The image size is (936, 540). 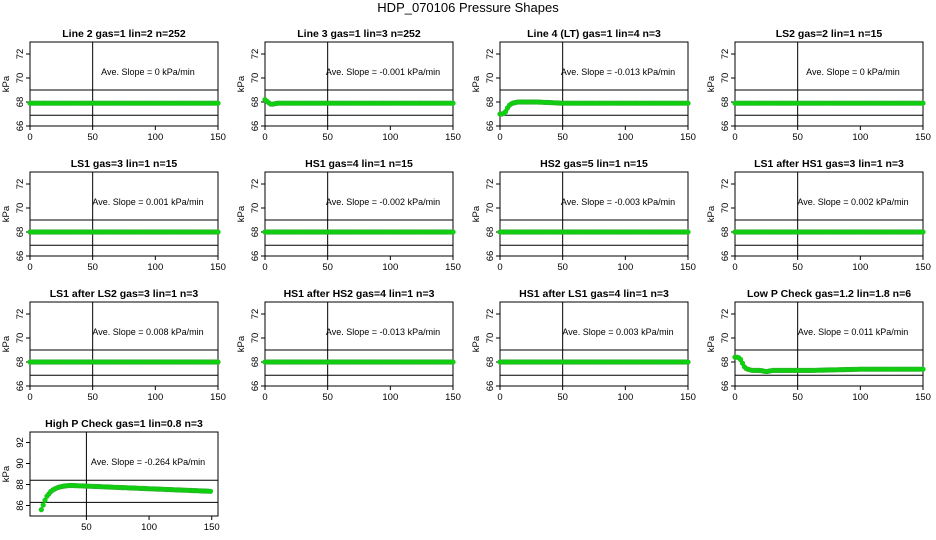 I want to click on panel-title: LS1 gas=3 lin=1 n=15, so click(x=124, y=164).